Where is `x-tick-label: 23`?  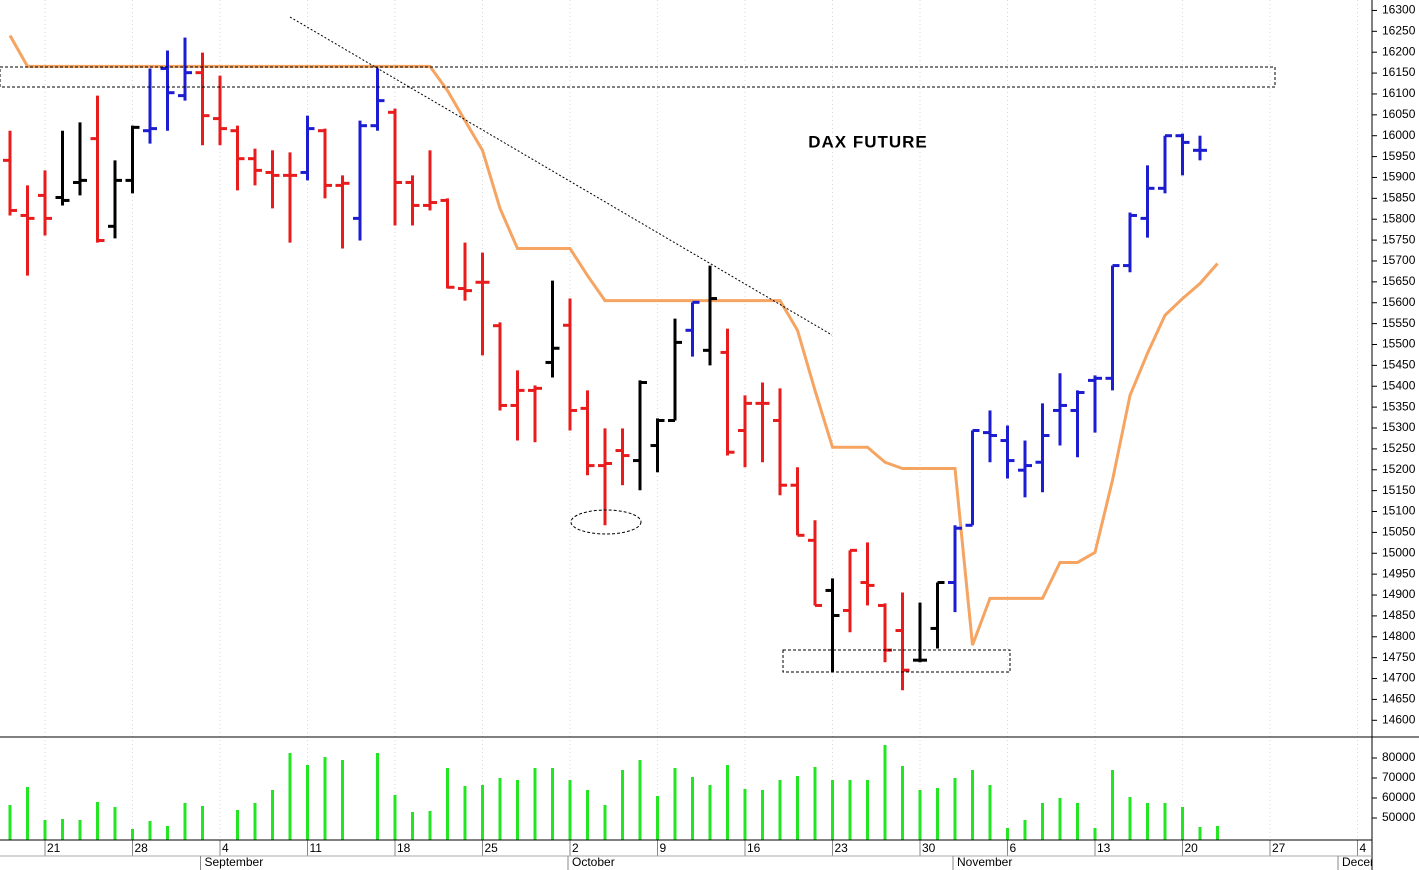
x-tick-label: 23 is located at coordinates (842, 848).